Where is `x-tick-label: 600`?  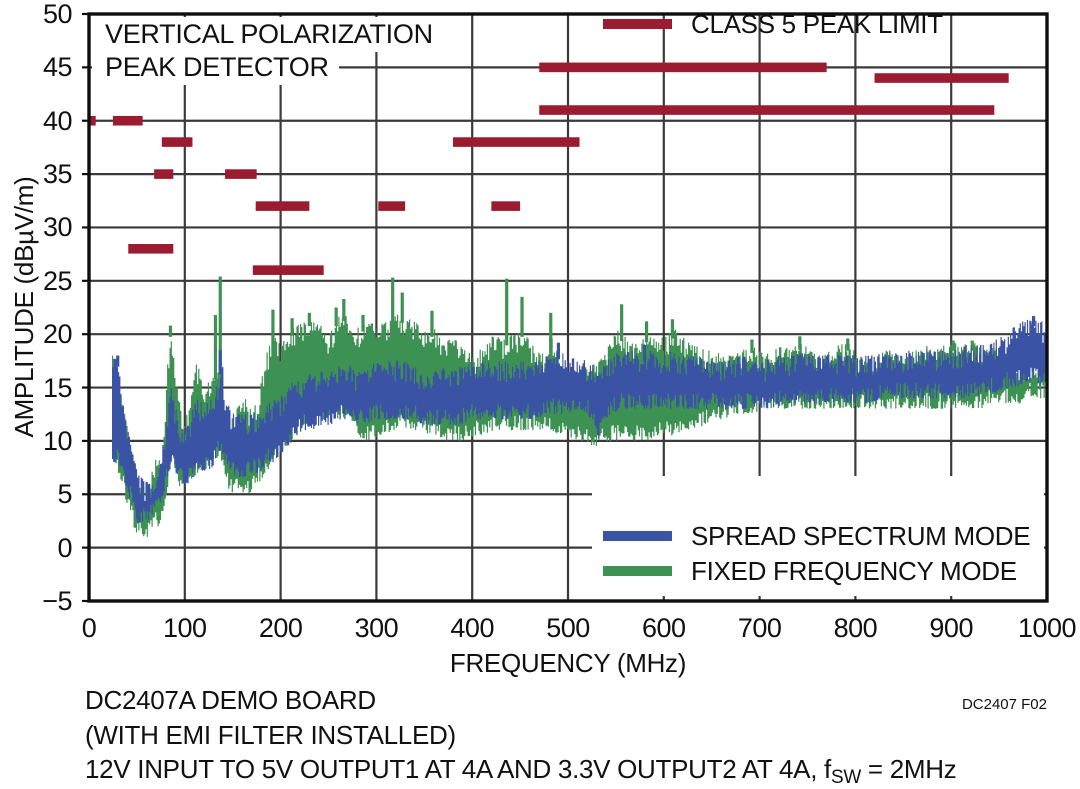
x-tick-label: 600 is located at coordinates (664, 628).